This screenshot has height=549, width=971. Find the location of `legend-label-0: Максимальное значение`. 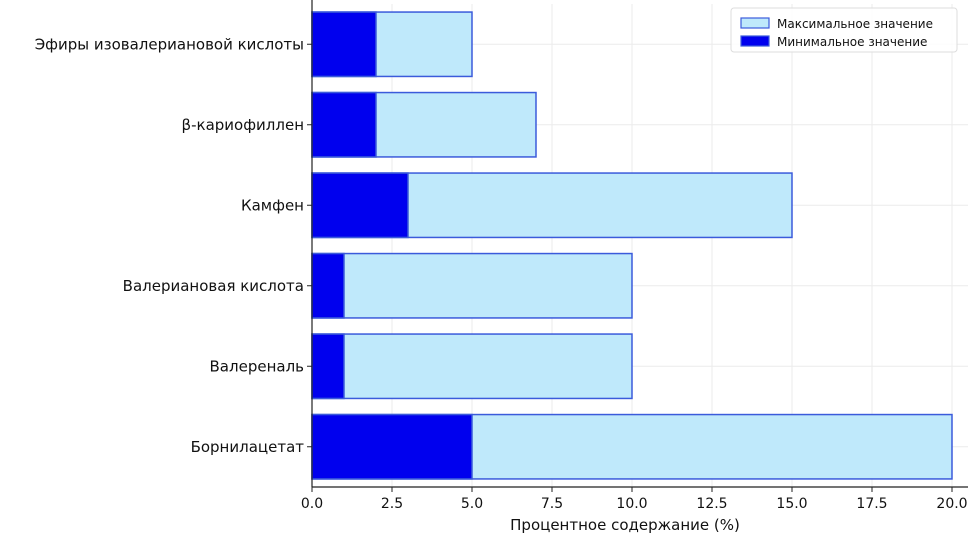

legend-label-0: Максимальное значение is located at coordinates (855, 24).